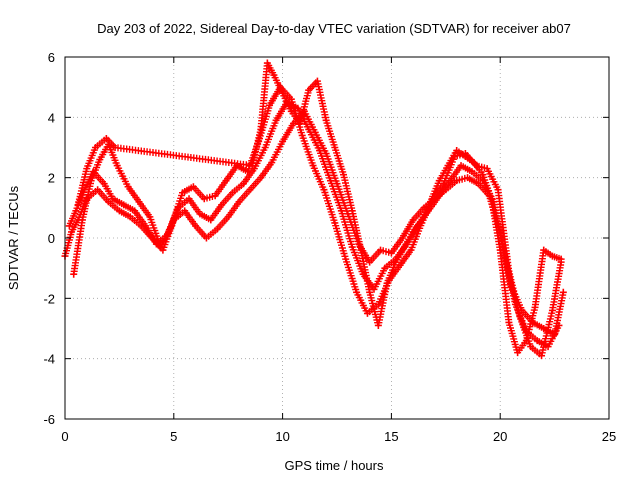 Image resolution: width=640 pixels, height=480 pixels. What do you see at coordinates (51, 178) in the screenshot?
I see `y-tick-label: 2` at bounding box center [51, 178].